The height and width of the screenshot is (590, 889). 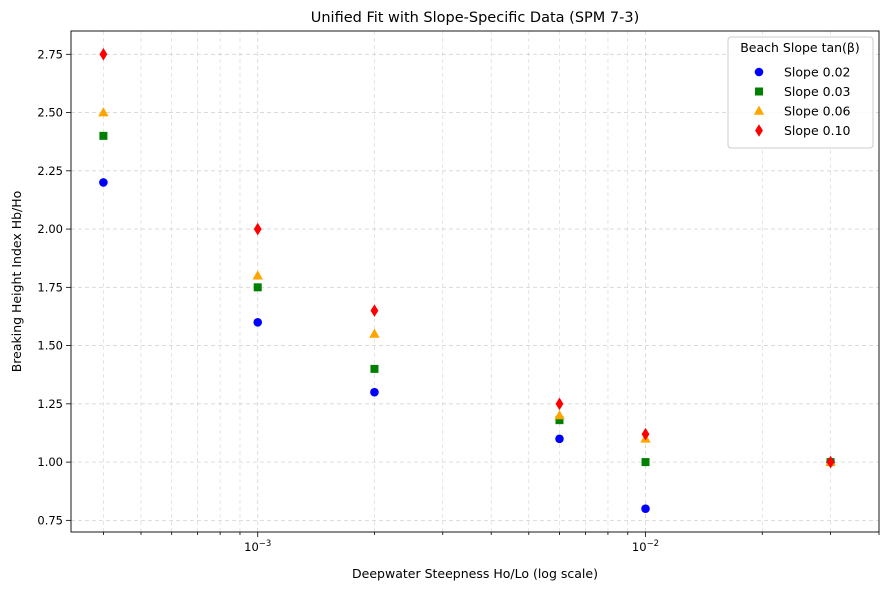 I want to click on legend-marker-diamond, so click(x=759, y=130).